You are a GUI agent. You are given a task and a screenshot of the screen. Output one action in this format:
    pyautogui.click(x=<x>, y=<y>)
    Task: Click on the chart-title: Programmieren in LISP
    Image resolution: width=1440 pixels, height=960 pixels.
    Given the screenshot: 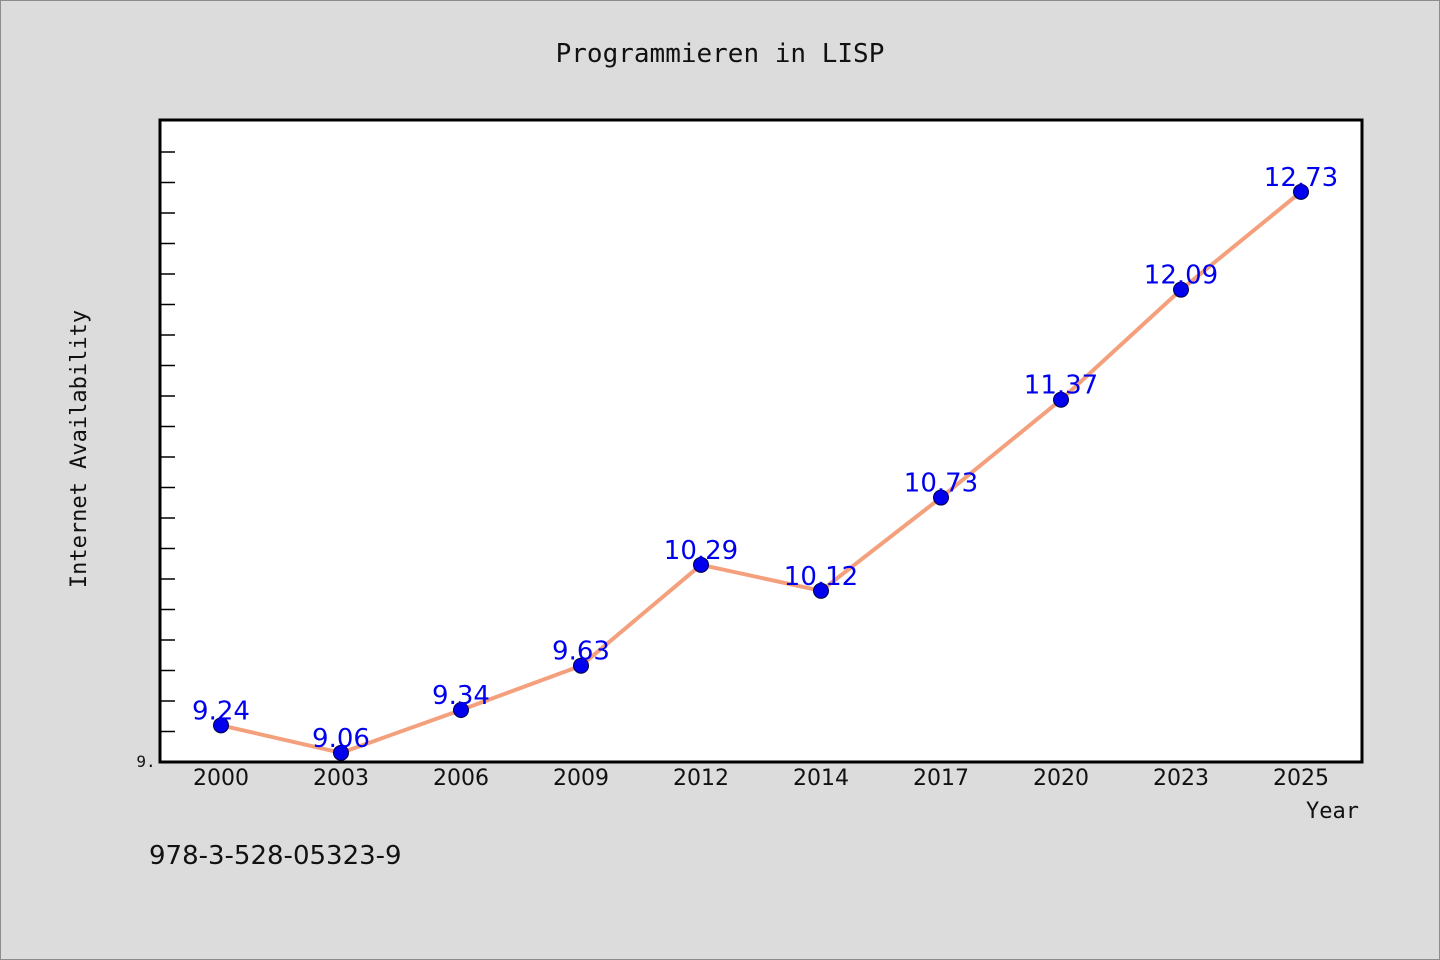 What is the action you would take?
    pyautogui.click(x=720, y=54)
    